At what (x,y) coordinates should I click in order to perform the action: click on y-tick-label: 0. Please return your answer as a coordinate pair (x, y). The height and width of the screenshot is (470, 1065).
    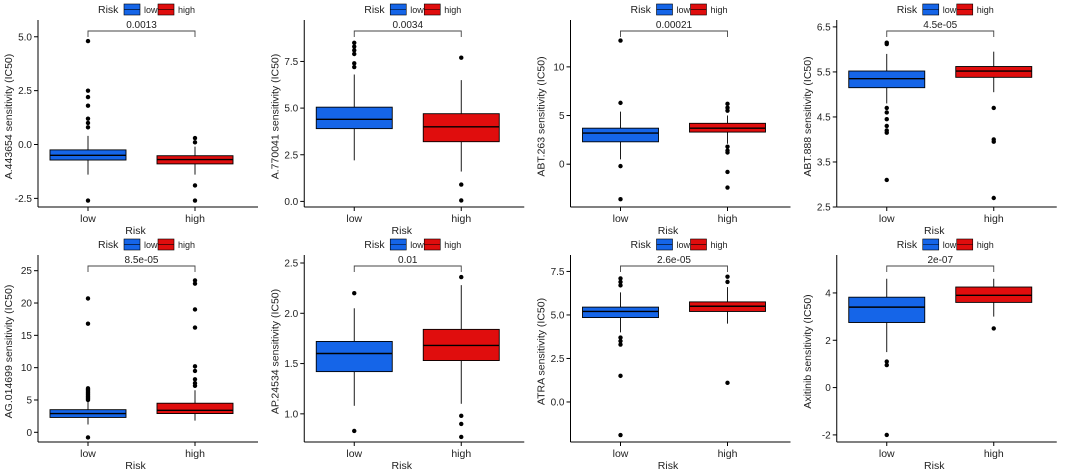
    Looking at the image, I should click on (29, 433).